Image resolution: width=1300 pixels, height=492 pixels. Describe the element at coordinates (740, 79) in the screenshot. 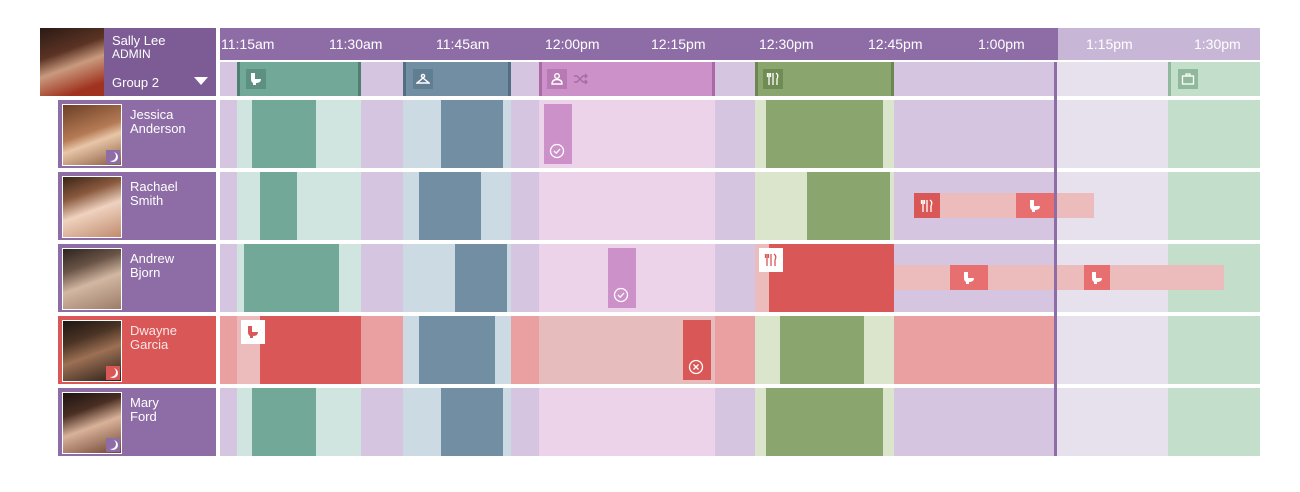

I see `group-schedule-row` at that location.